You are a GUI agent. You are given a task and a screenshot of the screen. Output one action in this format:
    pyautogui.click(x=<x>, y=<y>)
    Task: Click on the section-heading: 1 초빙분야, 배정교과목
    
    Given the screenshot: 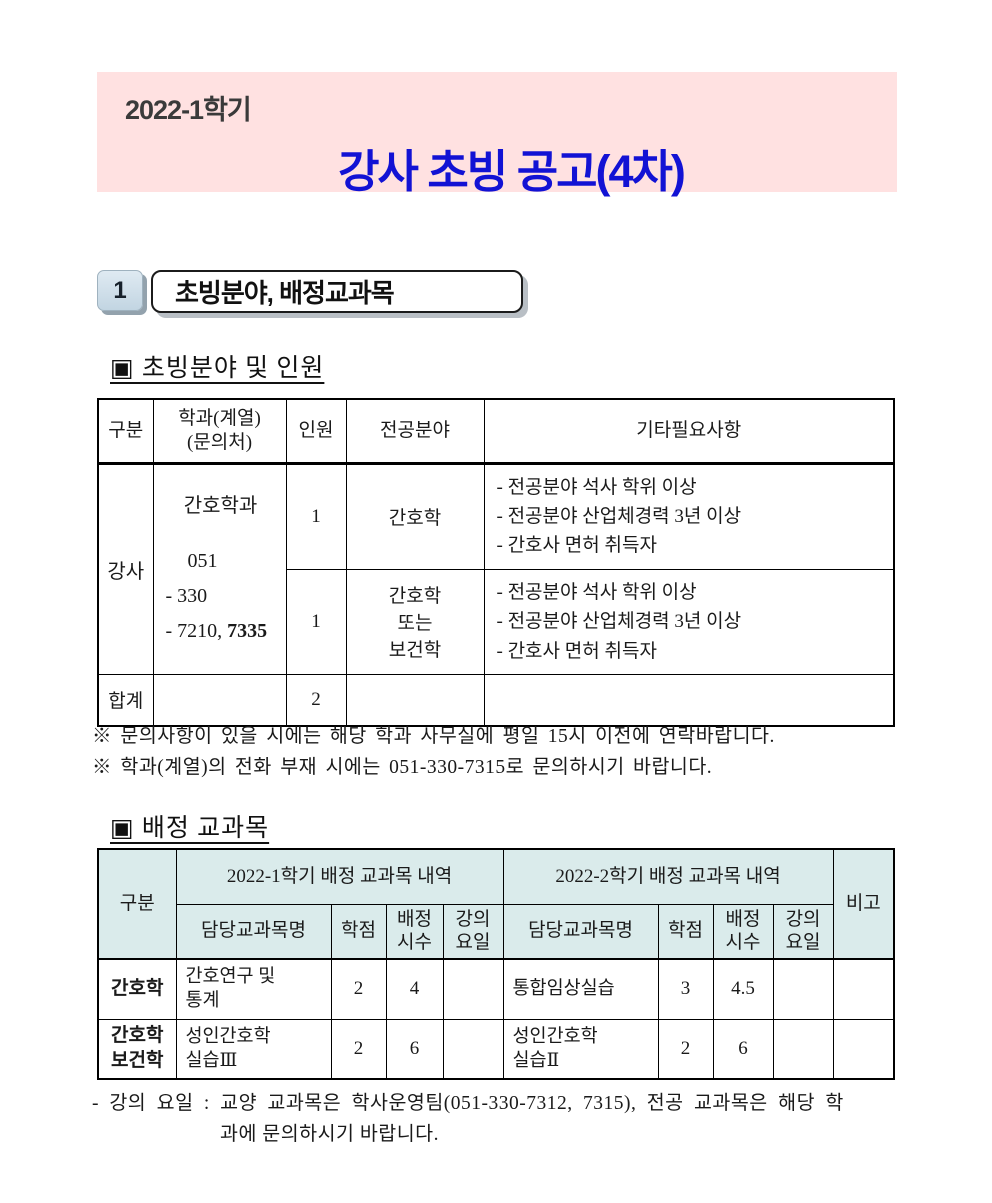 What is the action you would take?
    pyautogui.click(x=310, y=291)
    